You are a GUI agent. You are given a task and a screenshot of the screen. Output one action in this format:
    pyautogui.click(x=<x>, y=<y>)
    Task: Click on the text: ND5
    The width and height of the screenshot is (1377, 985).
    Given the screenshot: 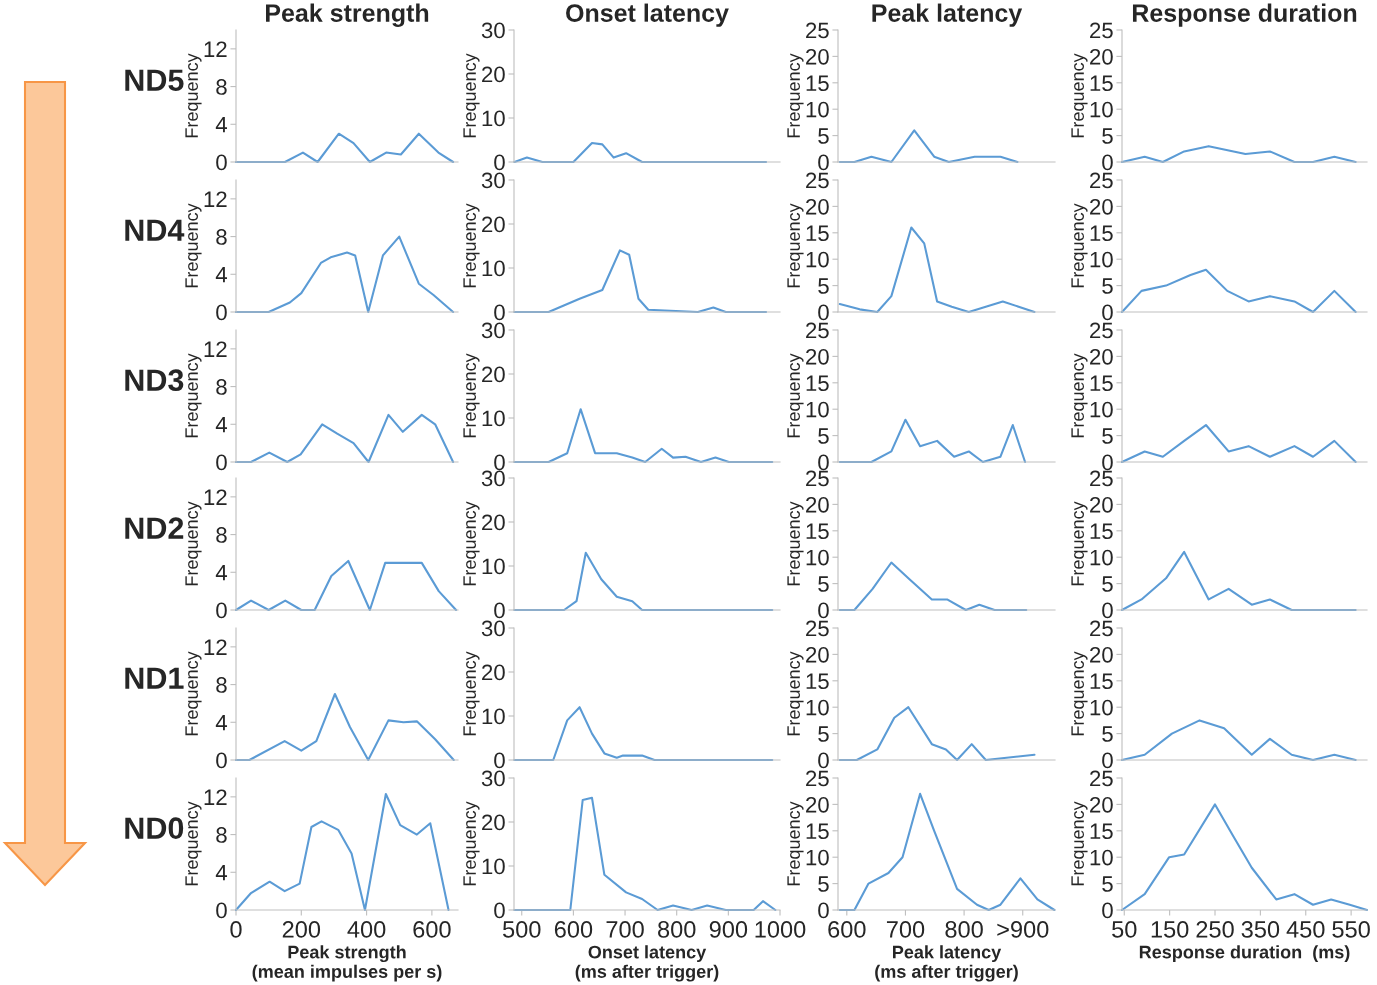 What is the action you would take?
    pyautogui.click(x=154, y=80)
    